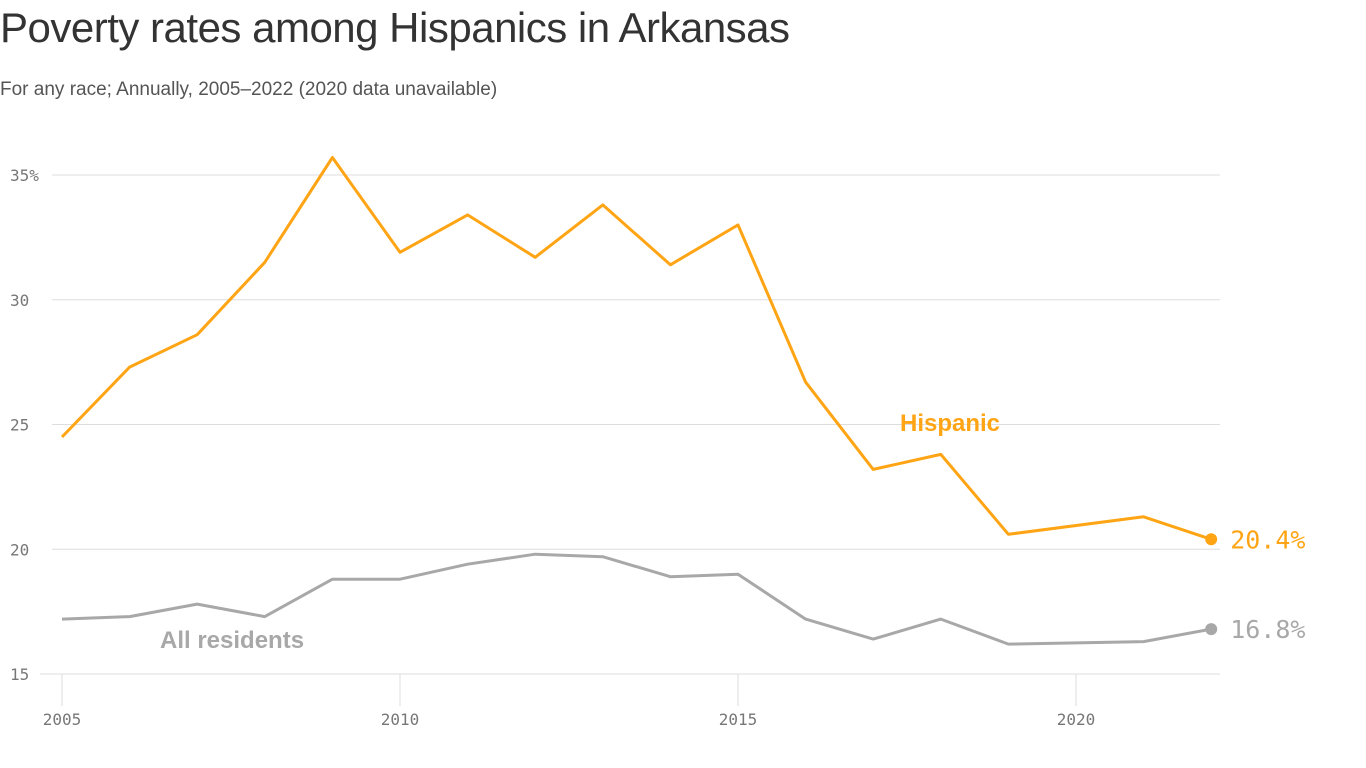  Describe the element at coordinates (62, 719) in the screenshot. I see `x-tick-label: 2005` at that location.